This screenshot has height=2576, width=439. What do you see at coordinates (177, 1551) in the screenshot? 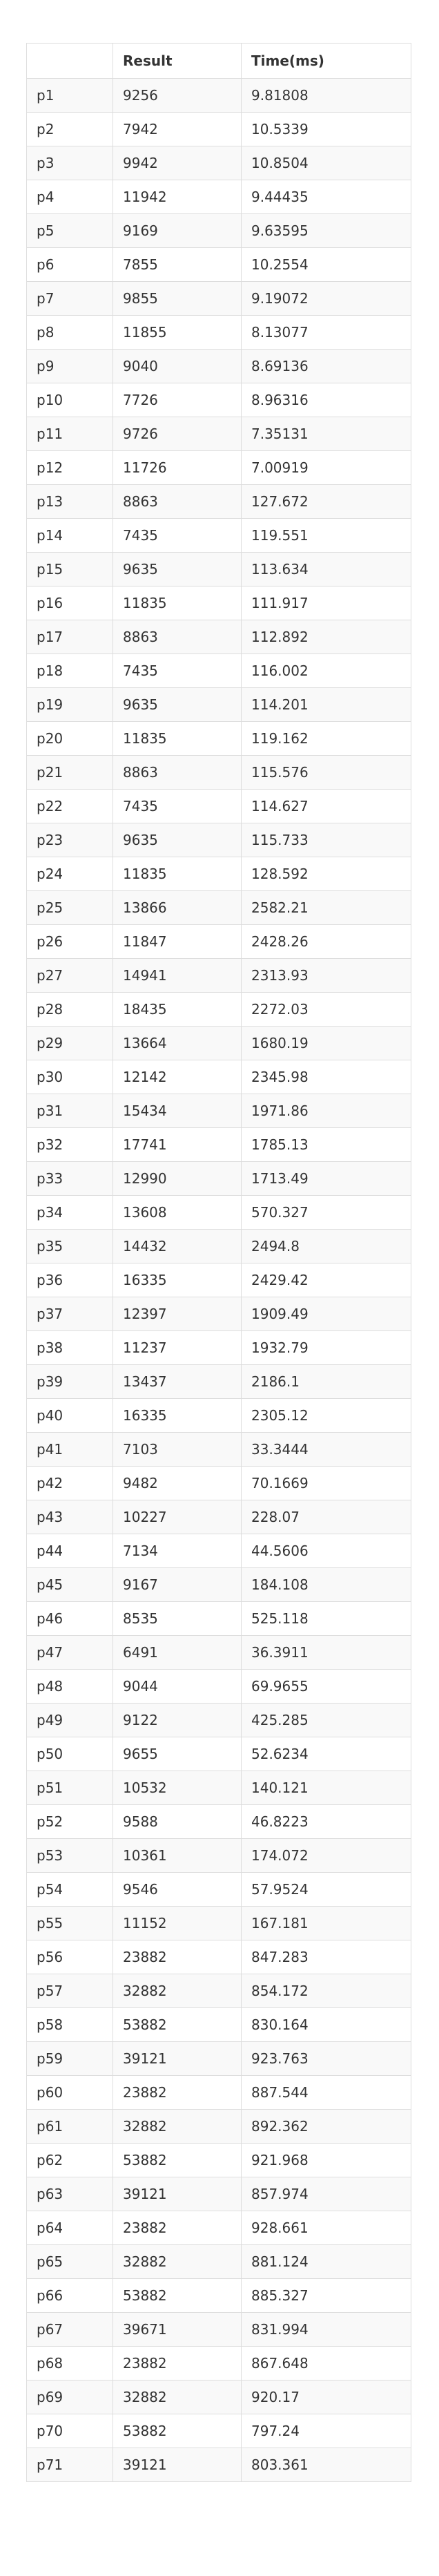
I see `result-cell: 7134` at bounding box center [177, 1551].